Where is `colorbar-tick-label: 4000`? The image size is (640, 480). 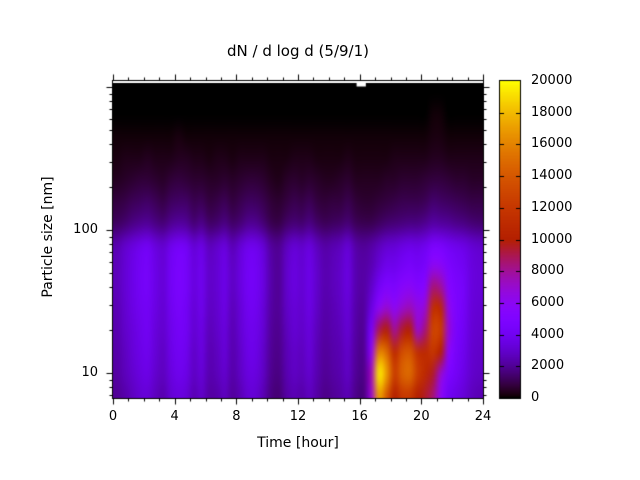 colorbar-tick-label: 4000 is located at coordinates (548, 334).